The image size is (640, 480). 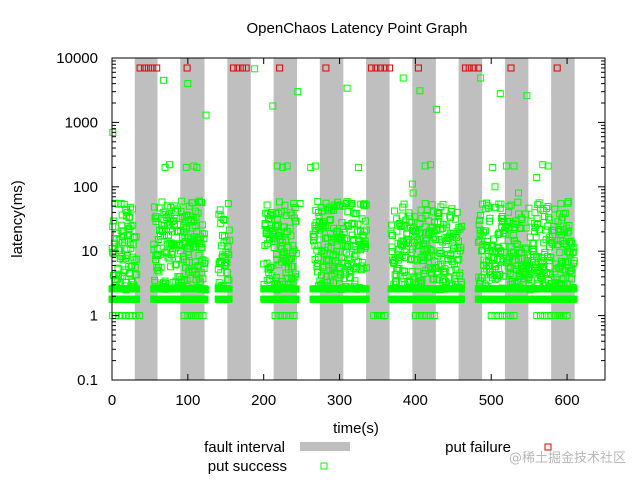 What do you see at coordinates (17, 219) in the screenshot?
I see `y-axis-label: latency(ms)` at bounding box center [17, 219].